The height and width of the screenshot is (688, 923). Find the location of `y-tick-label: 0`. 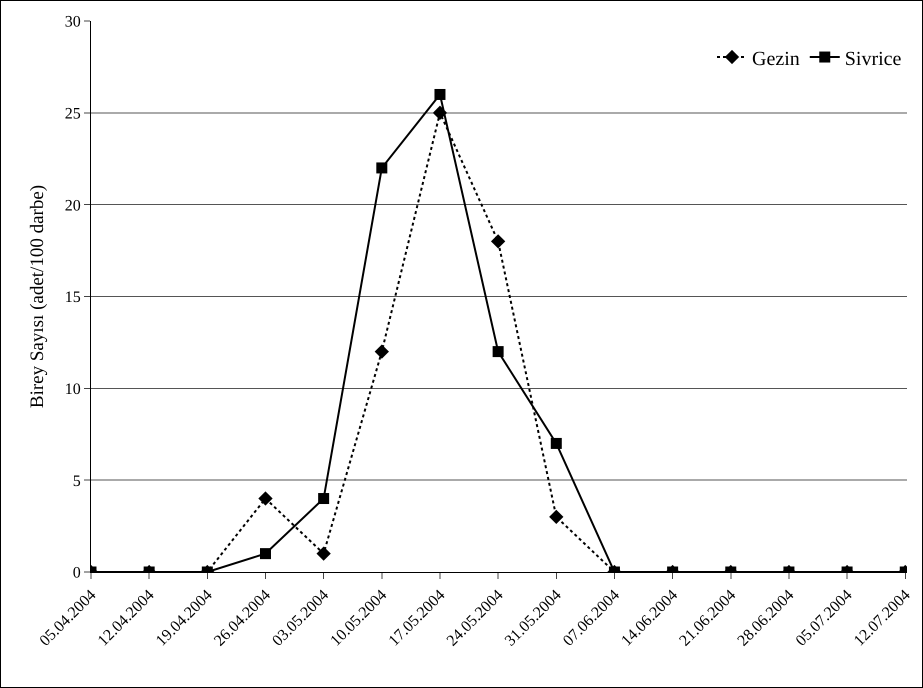

y-tick-label: 0 is located at coordinates (76, 573).